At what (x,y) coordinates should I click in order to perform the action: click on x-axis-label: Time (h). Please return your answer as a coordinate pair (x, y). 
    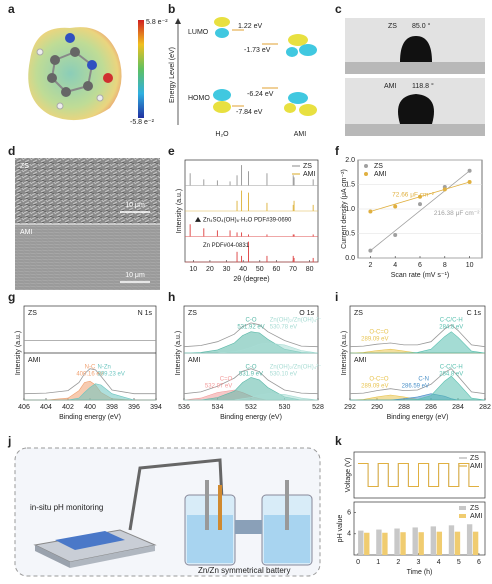
    Looking at the image, I should click on (420, 572).